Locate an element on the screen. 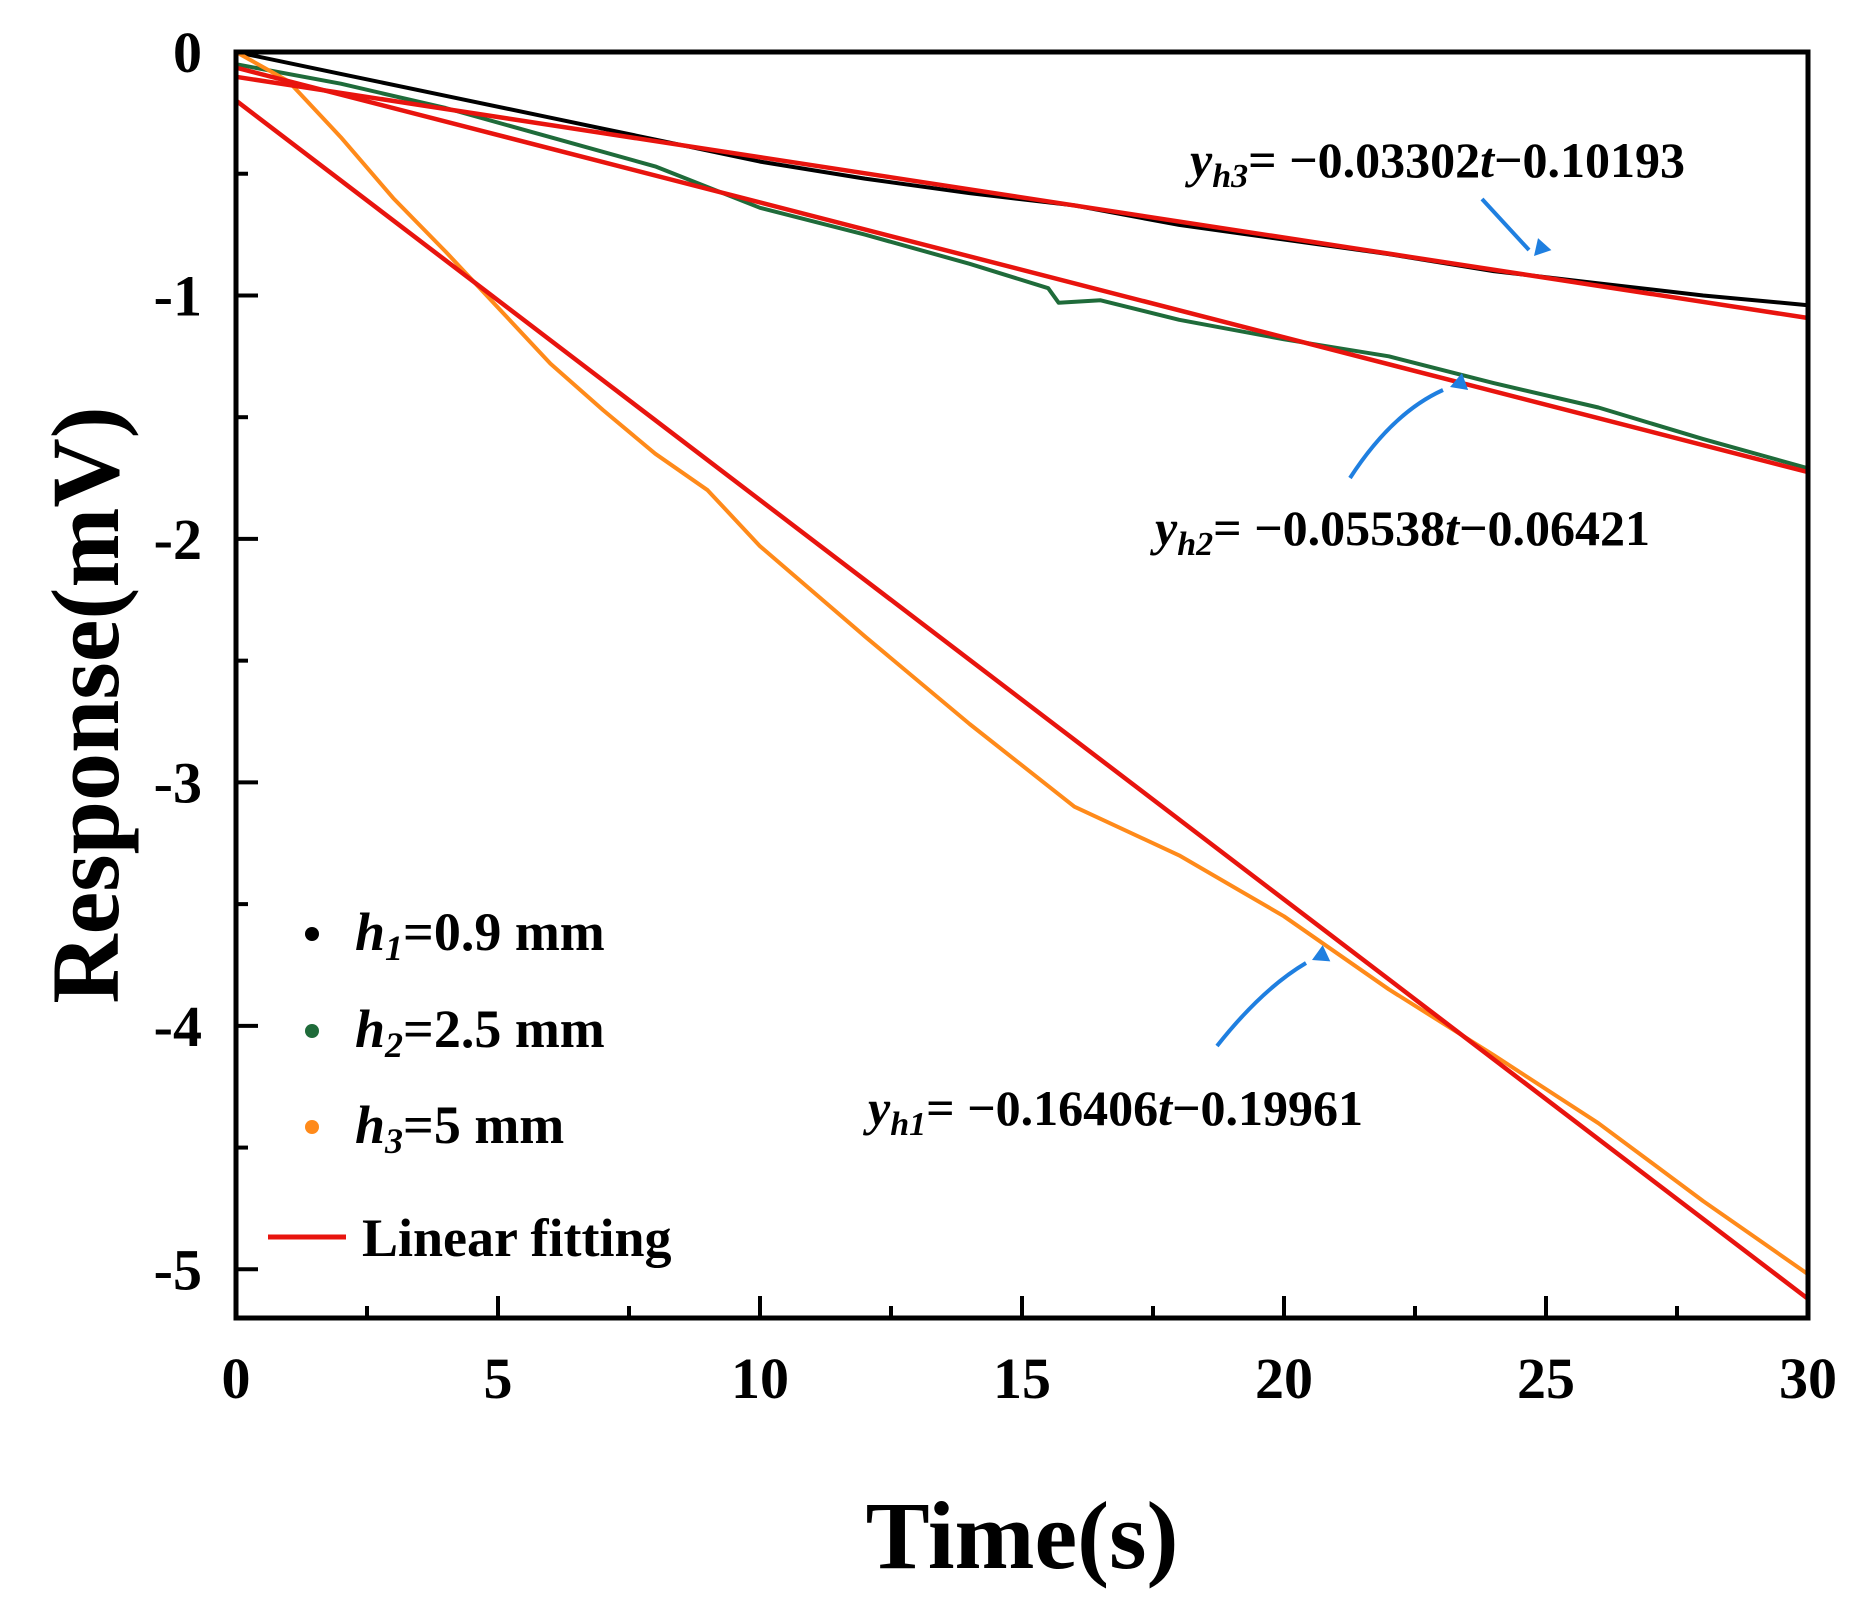  x-tick-label: 10 is located at coordinates (760, 1378).